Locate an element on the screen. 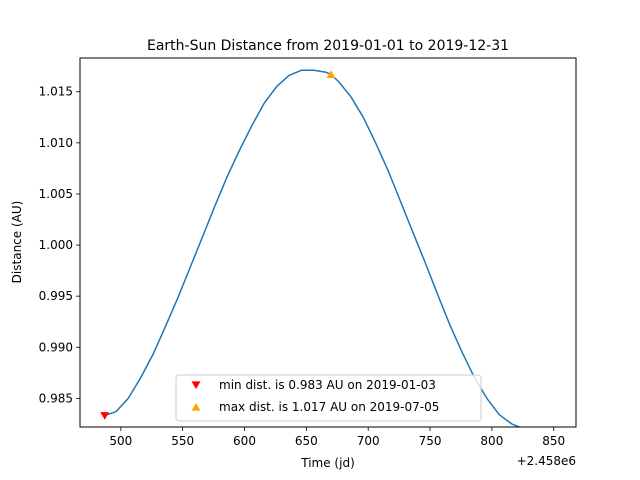  x-offset-label: +2.458e6 is located at coordinates (546, 461).